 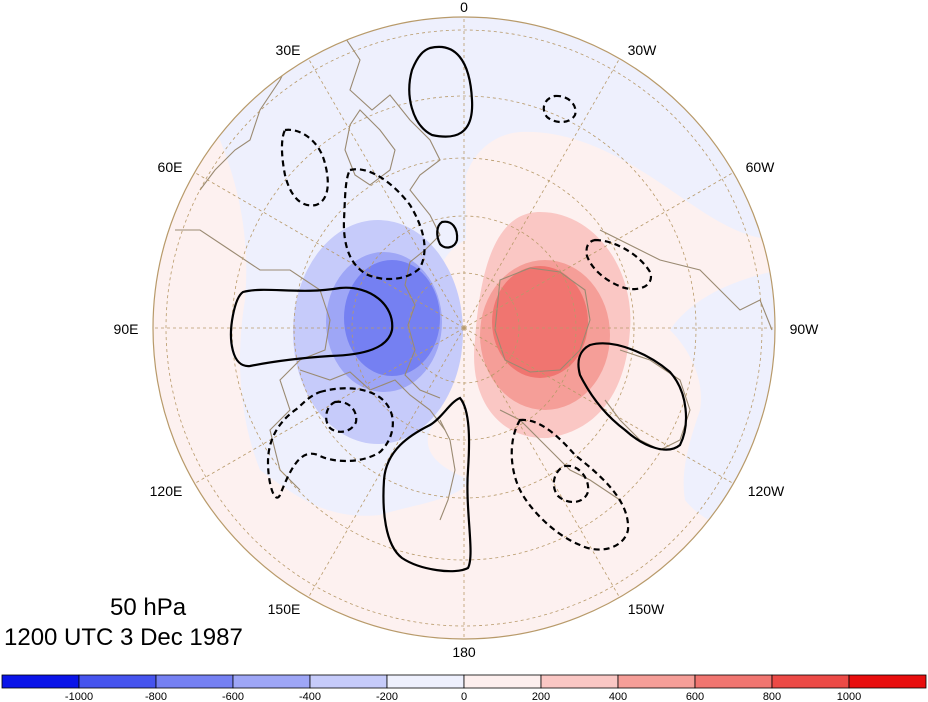 What do you see at coordinates (288, 50) in the screenshot?
I see `lon-label-30e: 30E` at bounding box center [288, 50].